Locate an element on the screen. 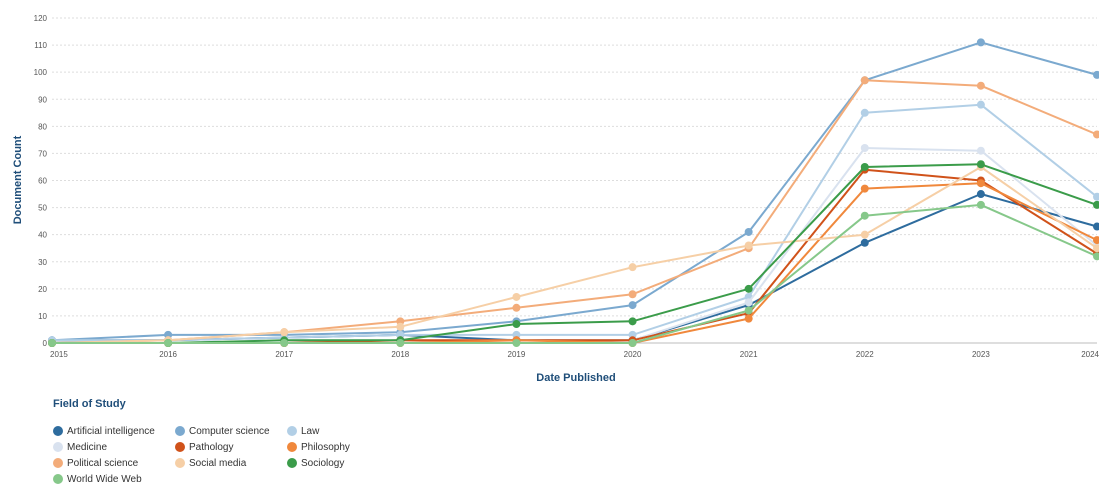  legend-item: Philosophy is located at coordinates (327, 447).